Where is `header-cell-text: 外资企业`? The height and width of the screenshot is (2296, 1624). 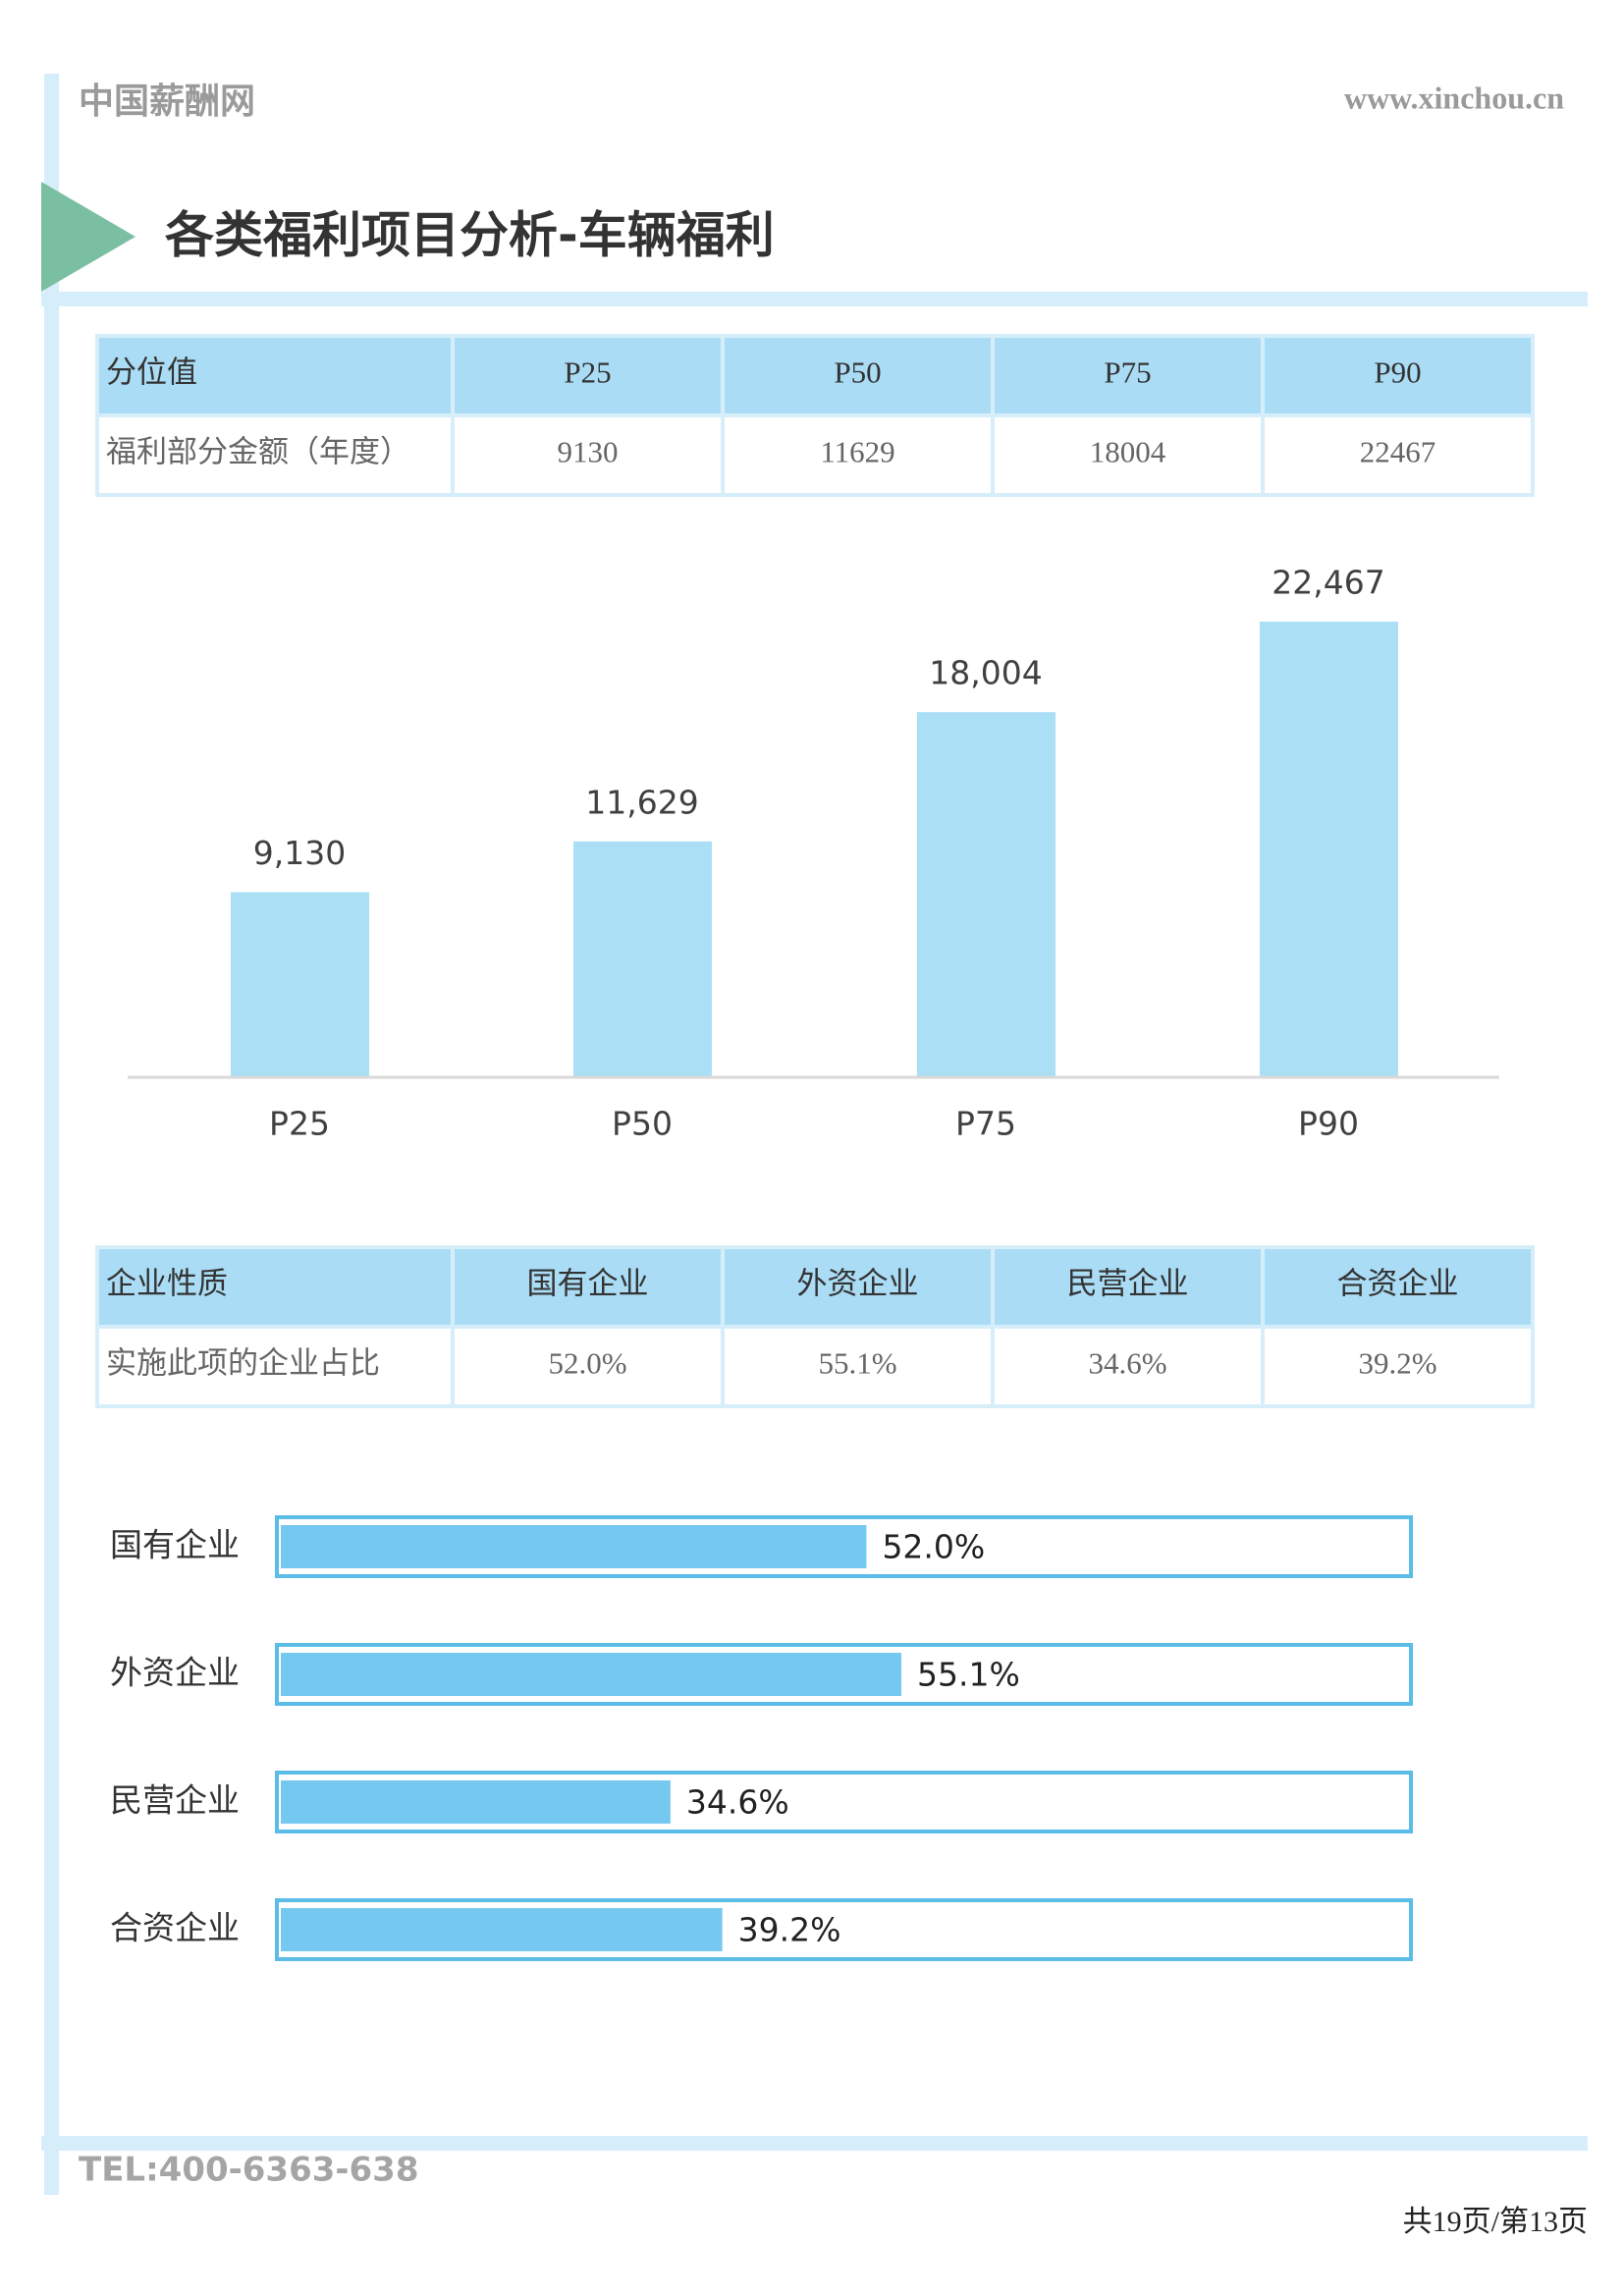 header-cell-text: 外资企业 is located at coordinates (858, 1284).